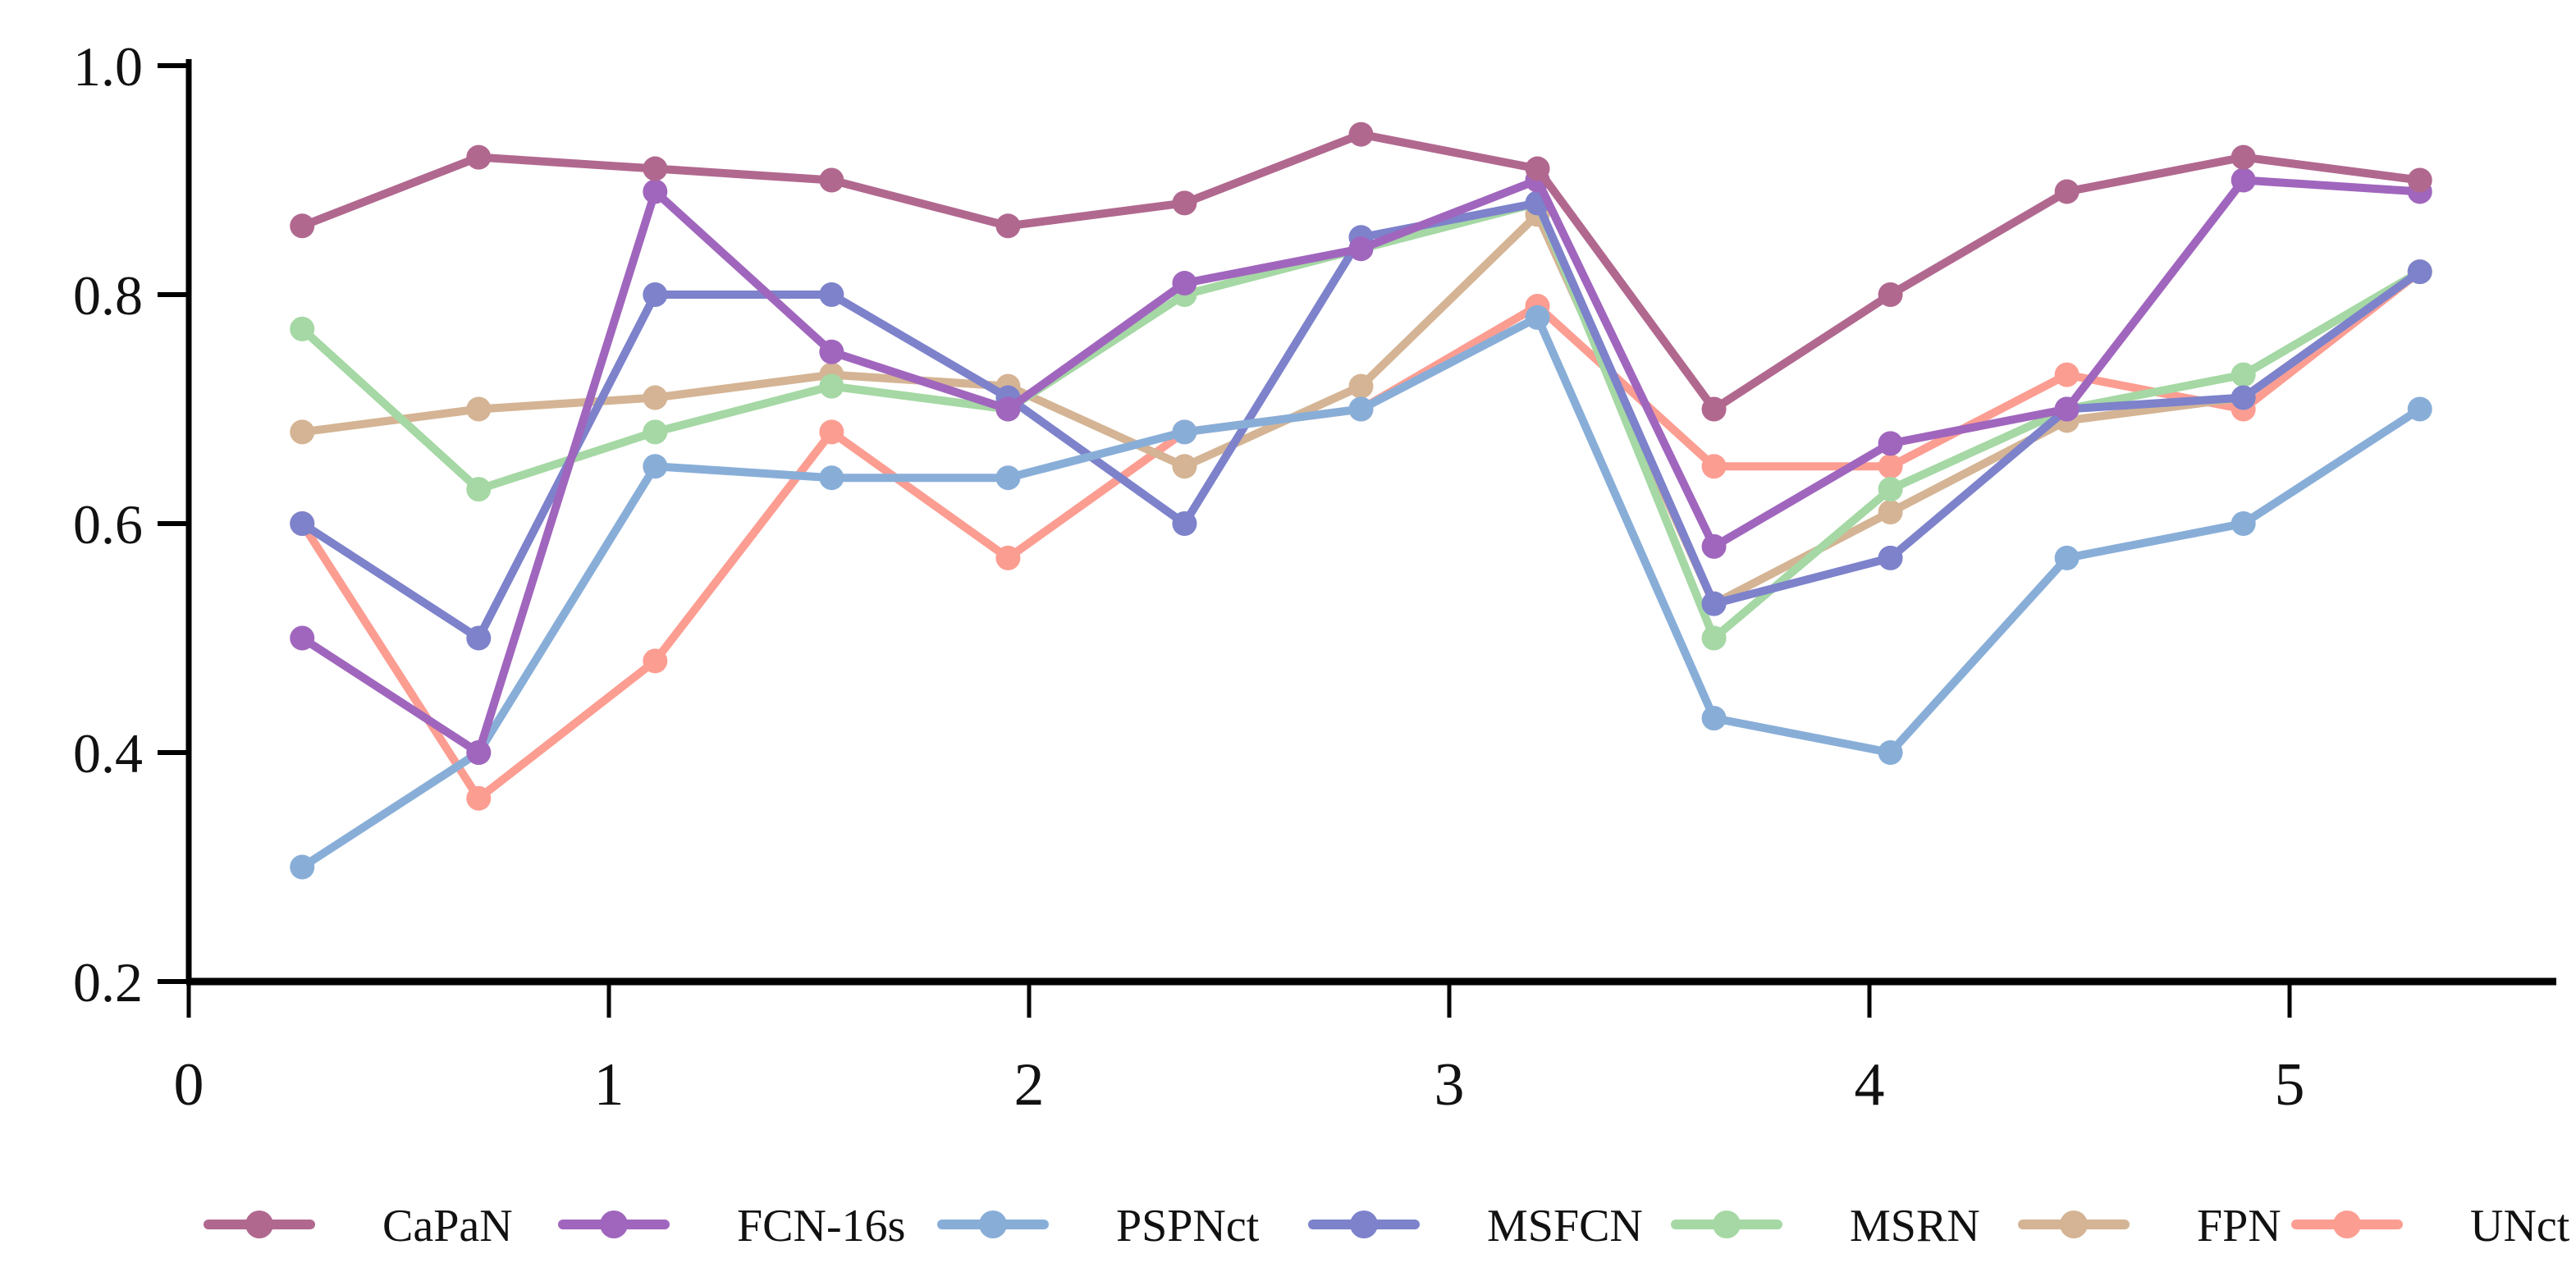  Describe the element at coordinates (1029, 1085) in the screenshot. I see `x-tick-label: 2` at that location.